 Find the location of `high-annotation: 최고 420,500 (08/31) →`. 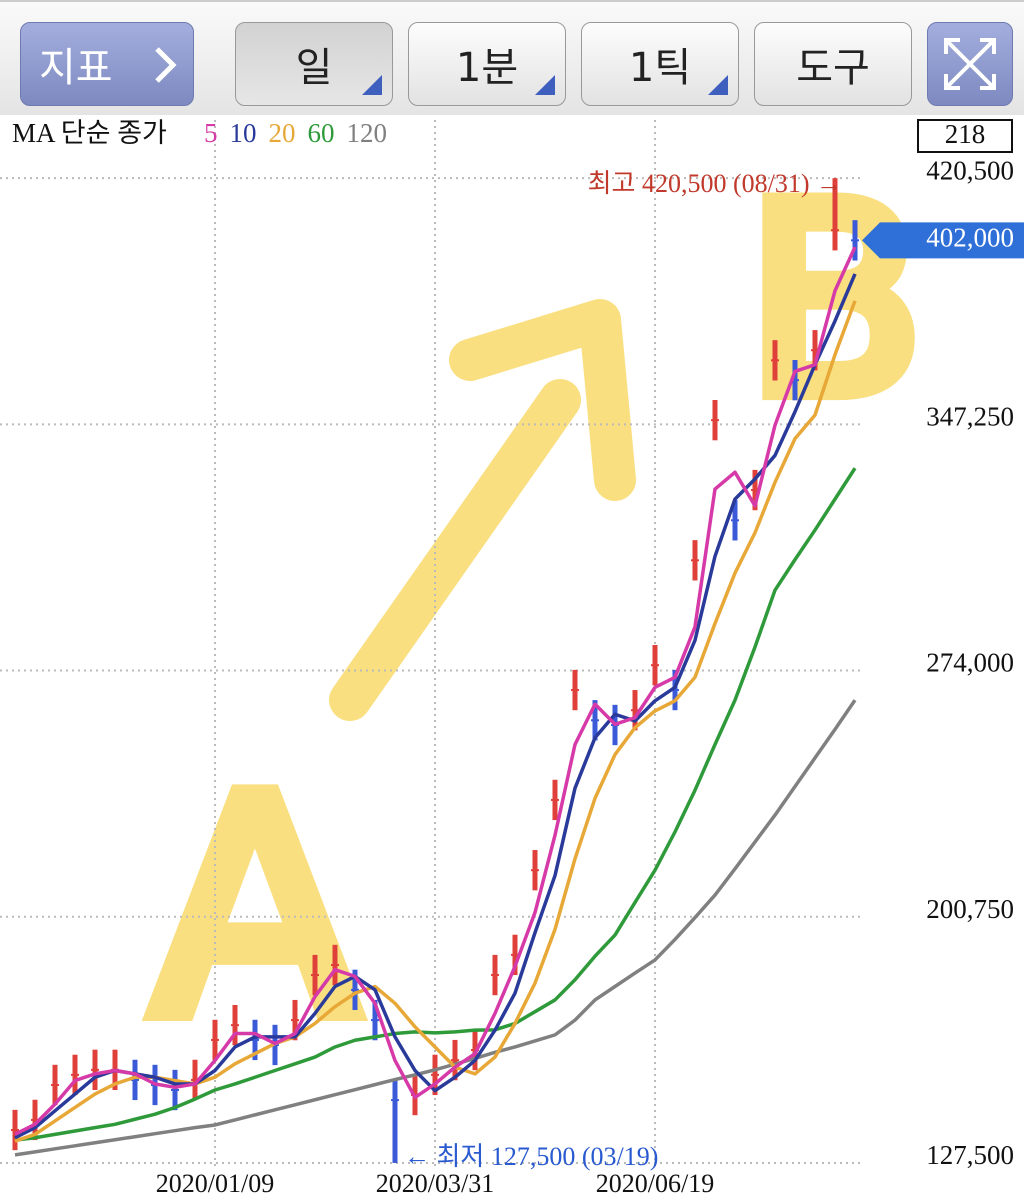

high-annotation: 최고 420,500 (08/31) → is located at coordinates (715, 183).